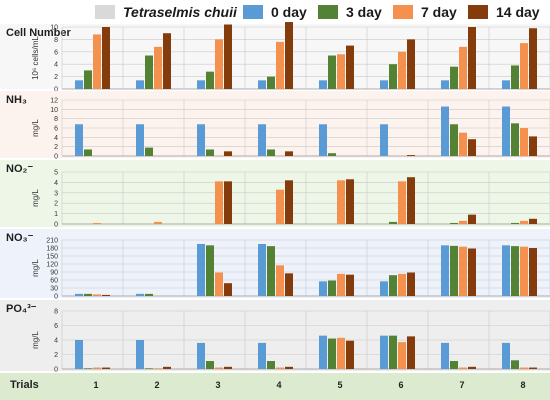 Image resolution: width=550 pixels, height=400 pixels. Describe the element at coordinates (439, 12) in the screenshot. I see `legend-label-7-day: 7 day` at that location.